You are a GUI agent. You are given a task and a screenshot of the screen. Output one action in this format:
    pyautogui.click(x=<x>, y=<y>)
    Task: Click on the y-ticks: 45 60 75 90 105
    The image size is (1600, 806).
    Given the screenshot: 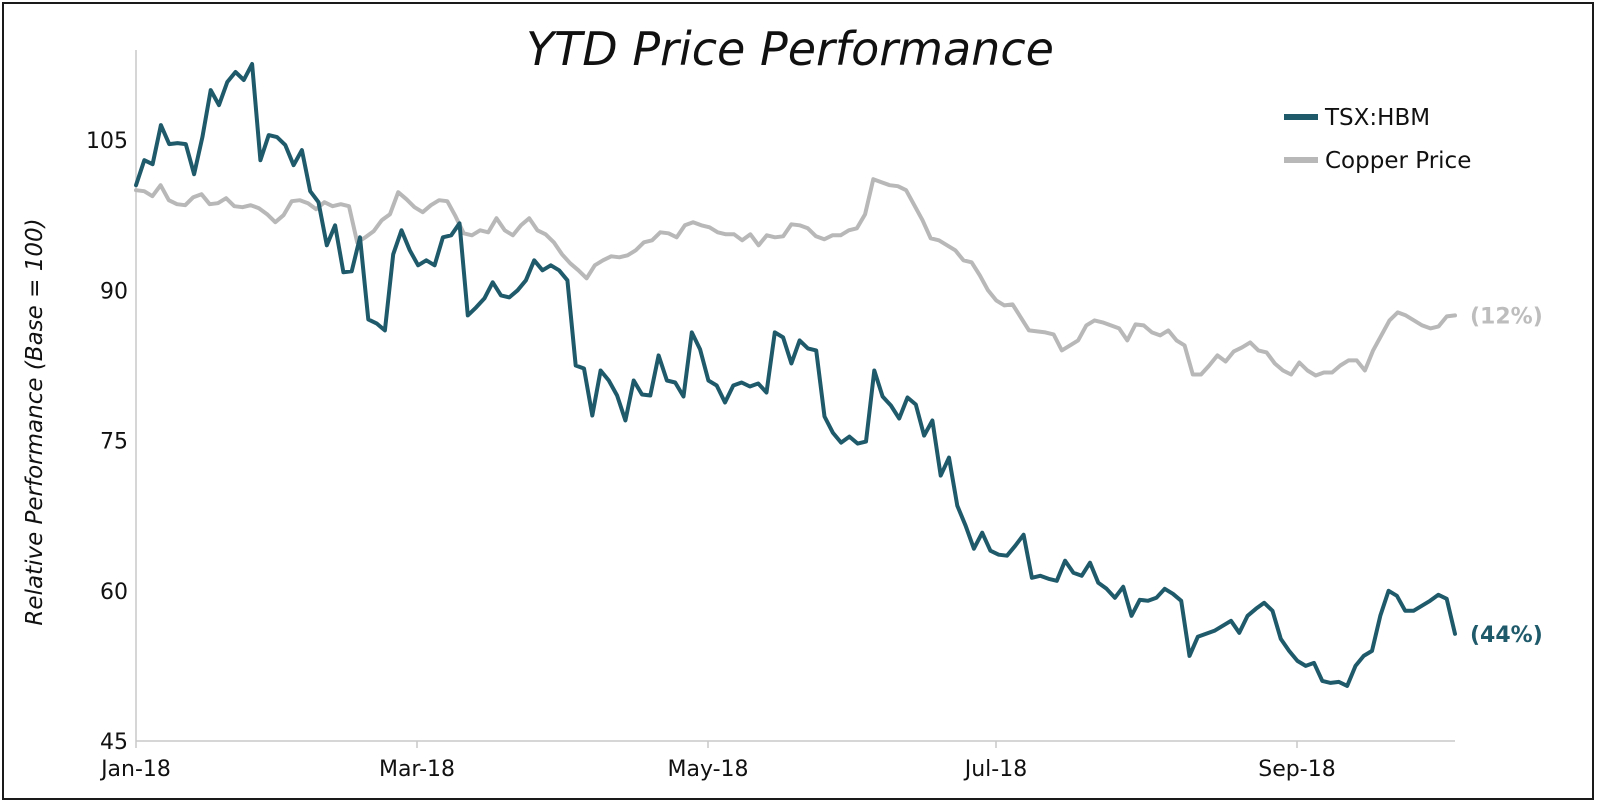 What is the action you would take?
    pyautogui.click(x=107, y=442)
    